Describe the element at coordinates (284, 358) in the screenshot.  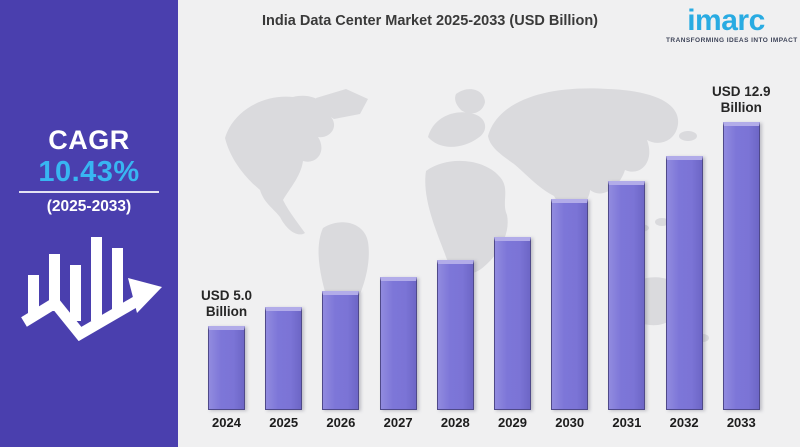
I see `bar-2025` at that location.